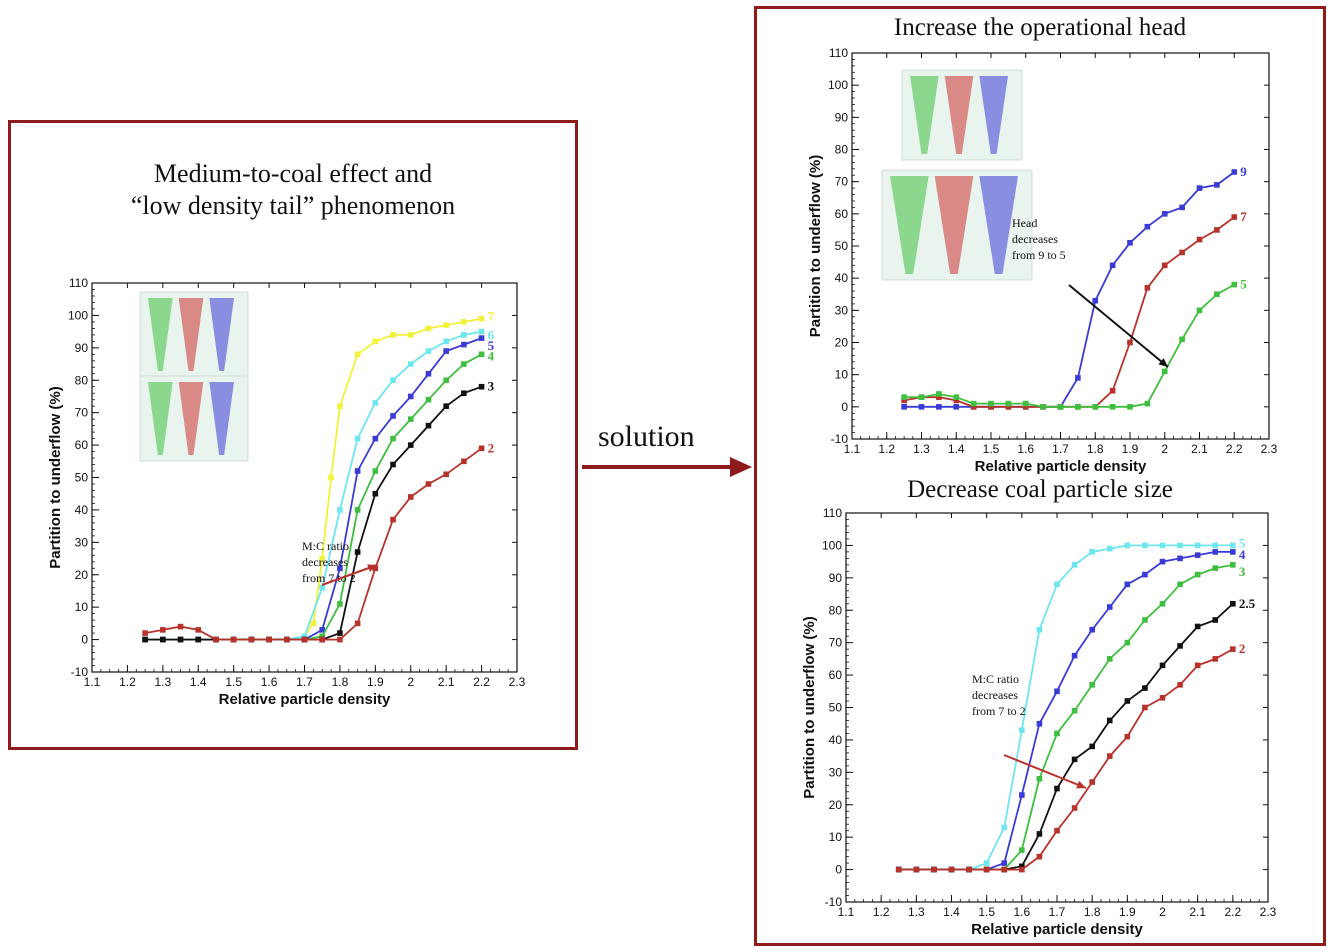 The width and height of the screenshot is (1333, 952). What do you see at coordinates (329, 578) in the screenshot?
I see `annotation-text: from 7 to 2` at bounding box center [329, 578].